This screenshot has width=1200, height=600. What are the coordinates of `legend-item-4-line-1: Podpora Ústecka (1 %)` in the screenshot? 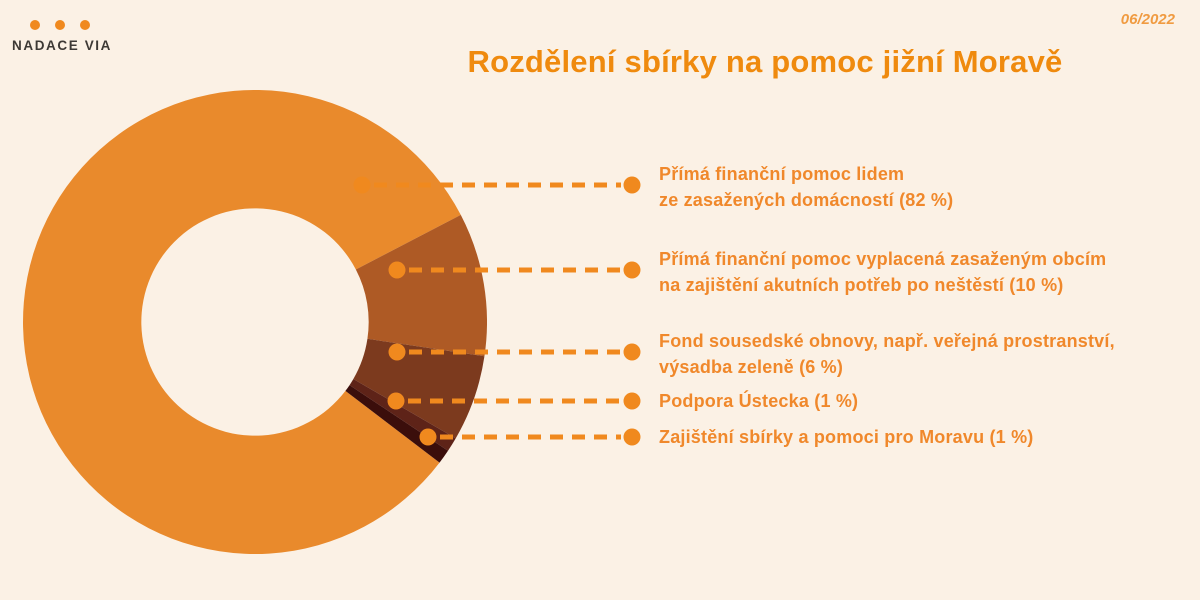 It's located at (759, 401).